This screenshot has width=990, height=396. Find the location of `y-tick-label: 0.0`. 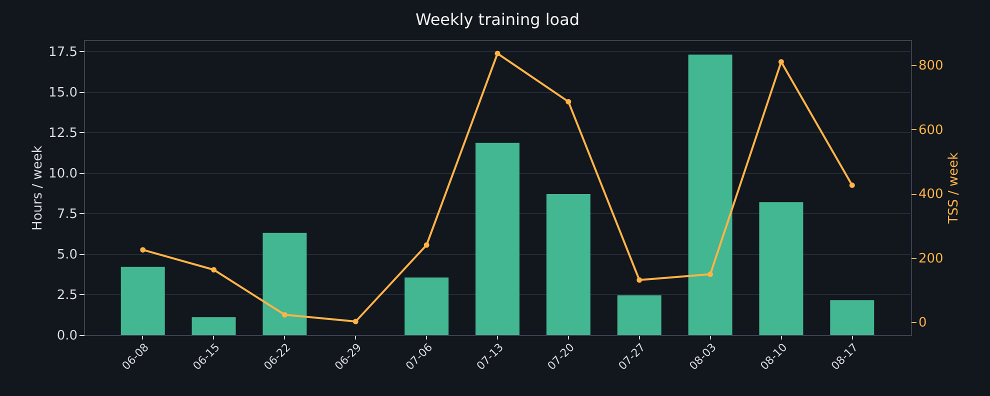

y-tick-label: 0.0 is located at coordinates (67, 336).